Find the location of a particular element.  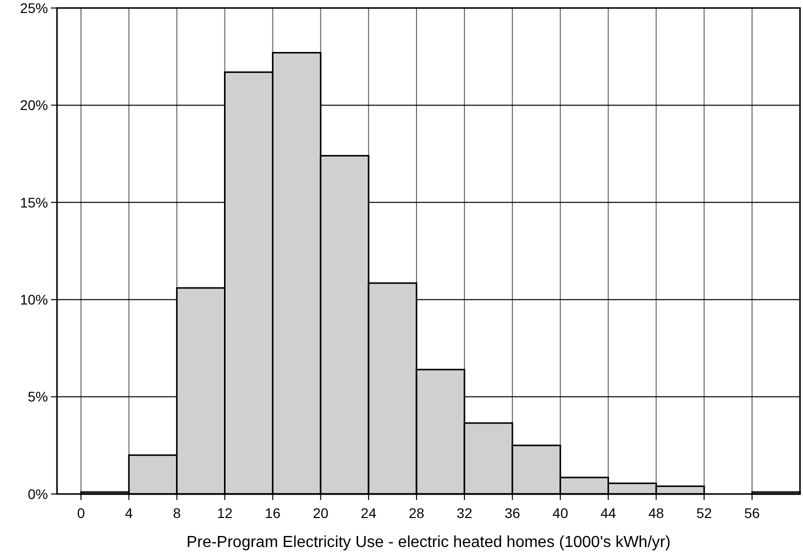

y-tick-label: 20% is located at coordinates (34, 105).